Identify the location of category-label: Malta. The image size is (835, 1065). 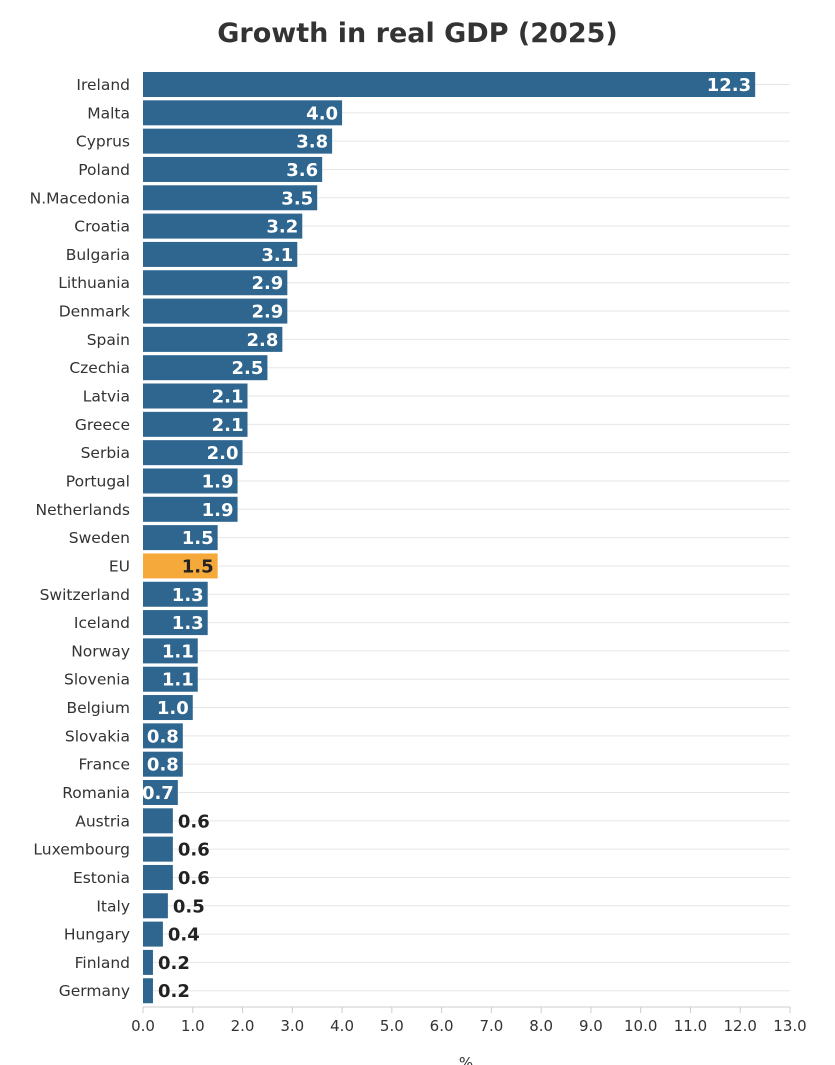
(108, 113).